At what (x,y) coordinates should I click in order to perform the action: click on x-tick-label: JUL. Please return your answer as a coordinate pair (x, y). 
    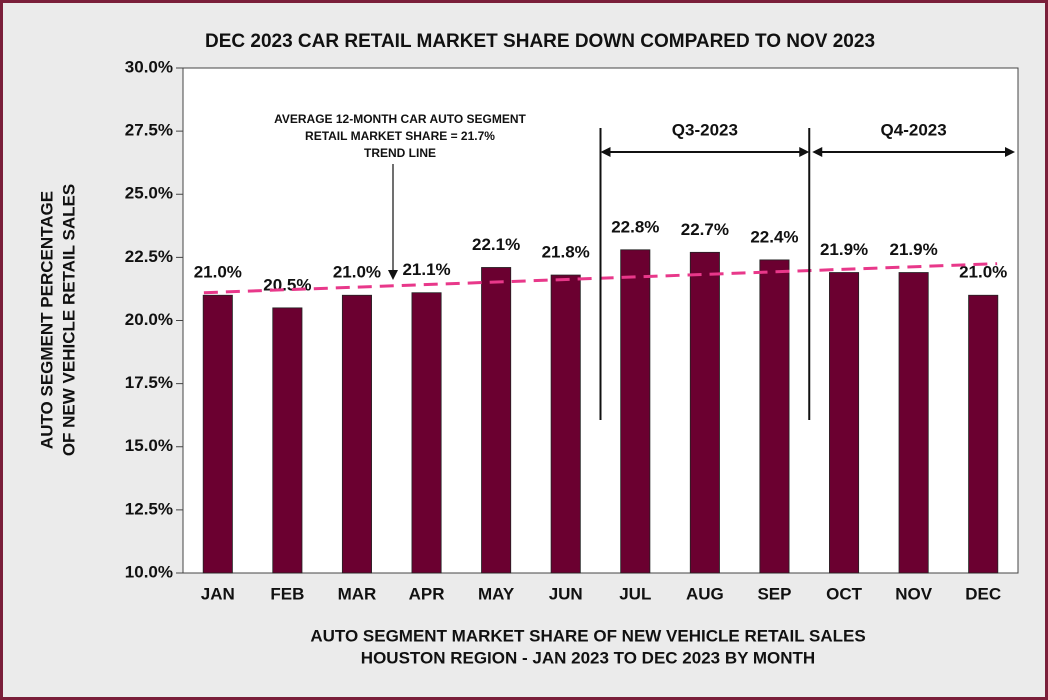
    Looking at the image, I should click on (635, 593).